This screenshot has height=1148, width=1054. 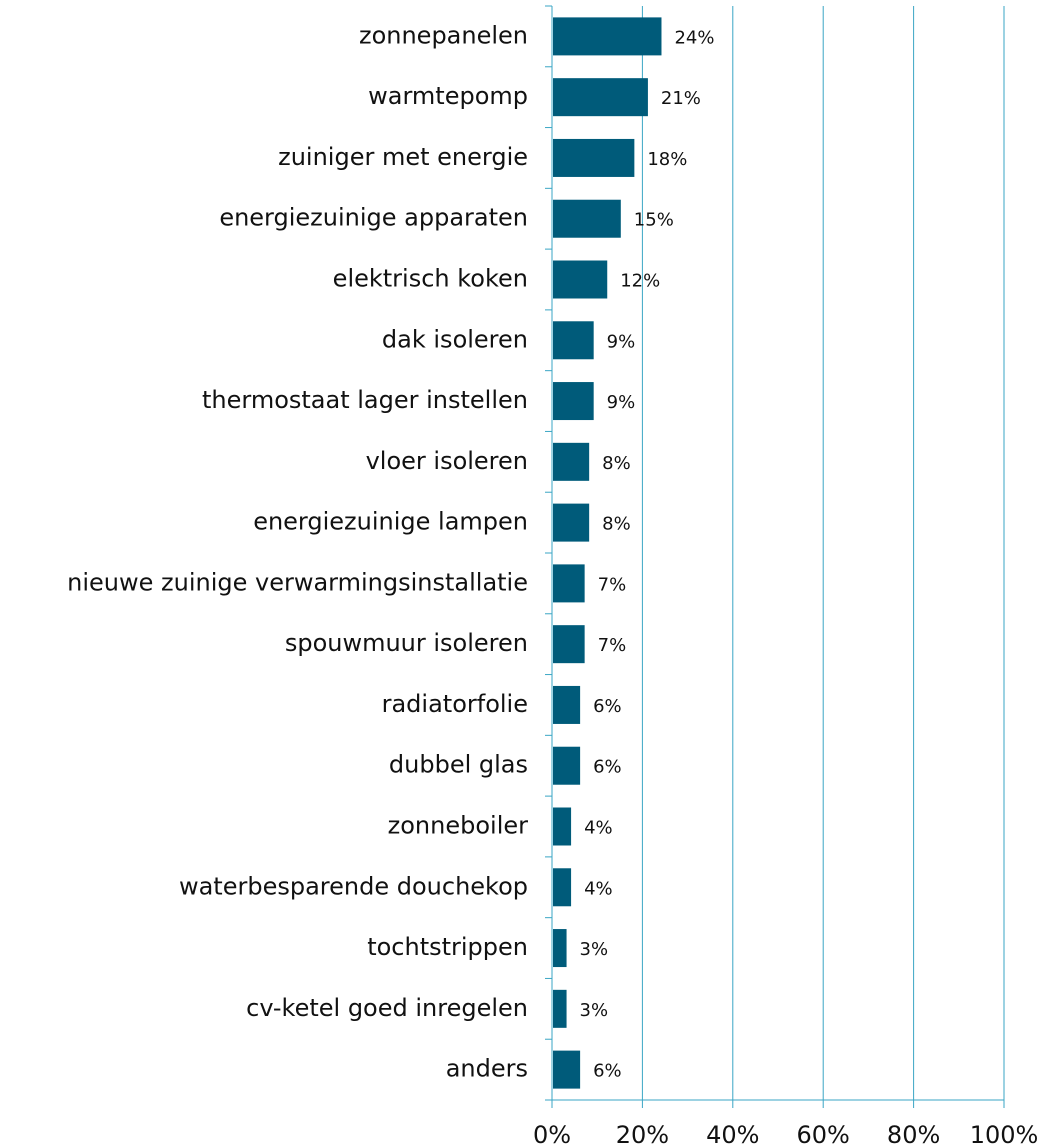 What do you see at coordinates (297, 582) in the screenshot?
I see `y-tick-label: nieuwe zuinige verwarmingsinstallatie` at bounding box center [297, 582].